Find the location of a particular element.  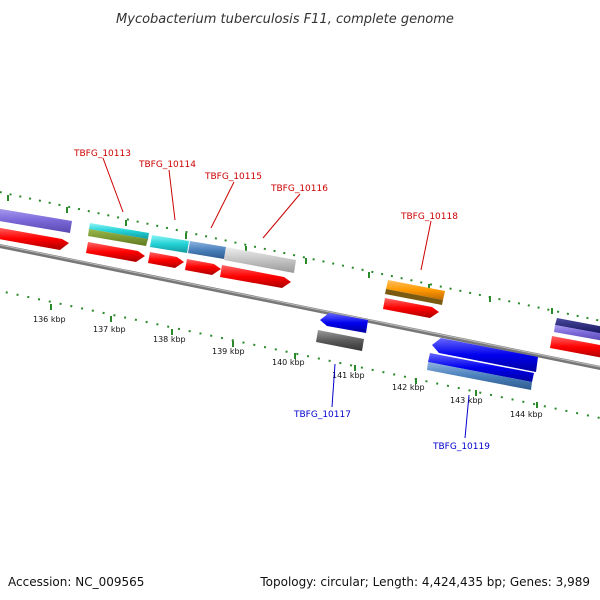

gene-label-10118: TBFG_10118 is located at coordinates (429, 217).